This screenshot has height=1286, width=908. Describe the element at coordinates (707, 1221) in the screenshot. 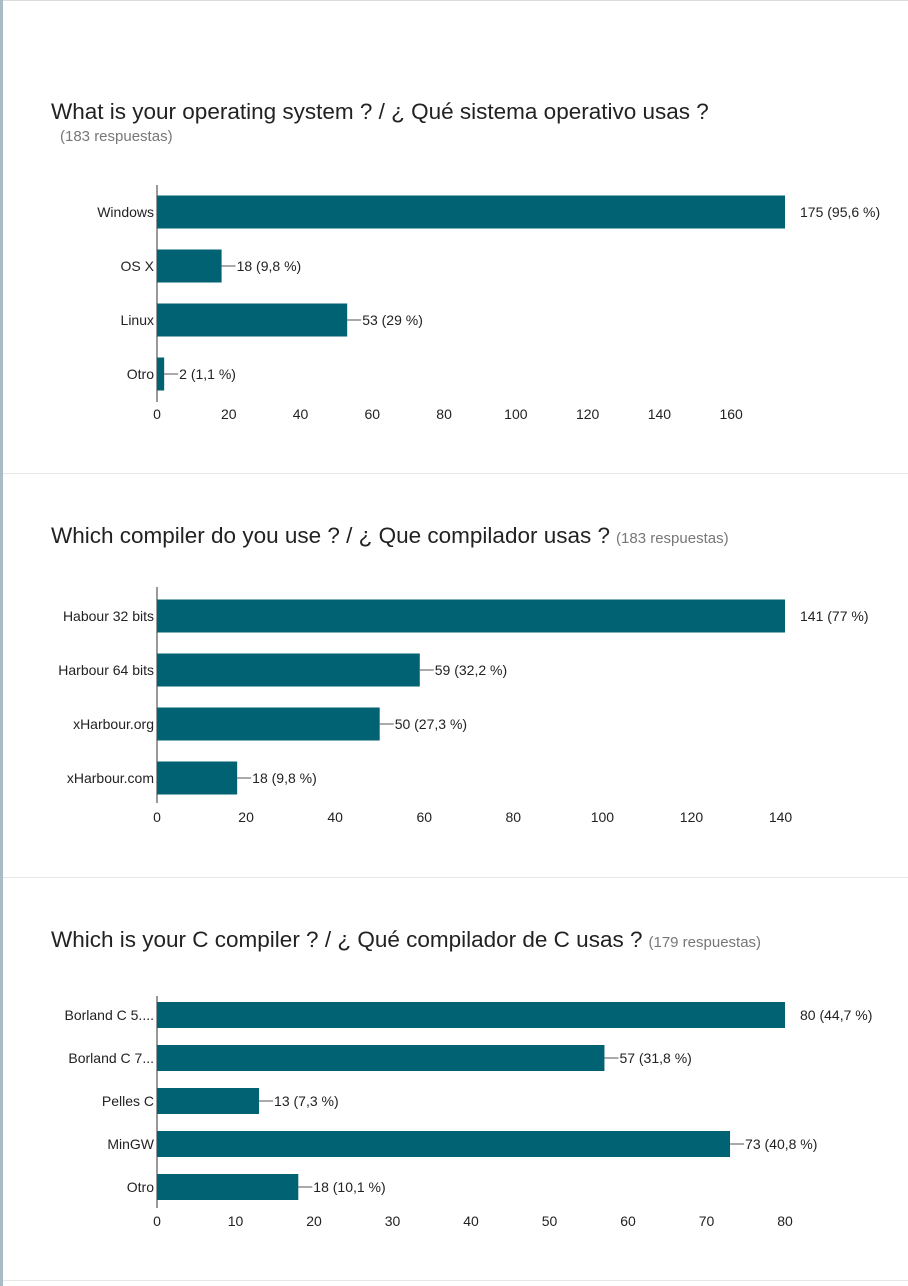

I see `x-tick-label-7: 70` at that location.